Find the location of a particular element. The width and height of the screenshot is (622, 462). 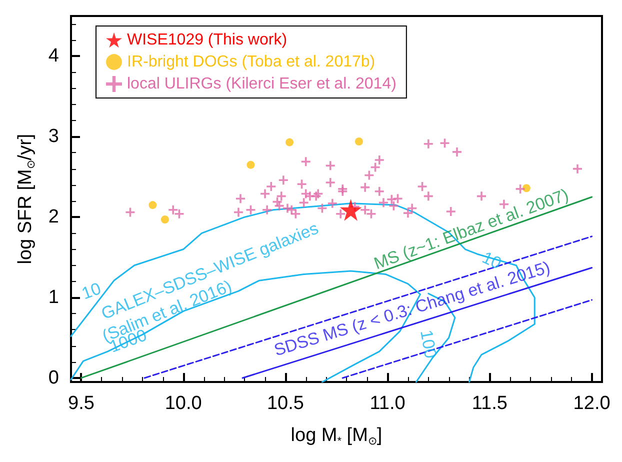

y-tick-label: 4 is located at coordinates (54, 56).